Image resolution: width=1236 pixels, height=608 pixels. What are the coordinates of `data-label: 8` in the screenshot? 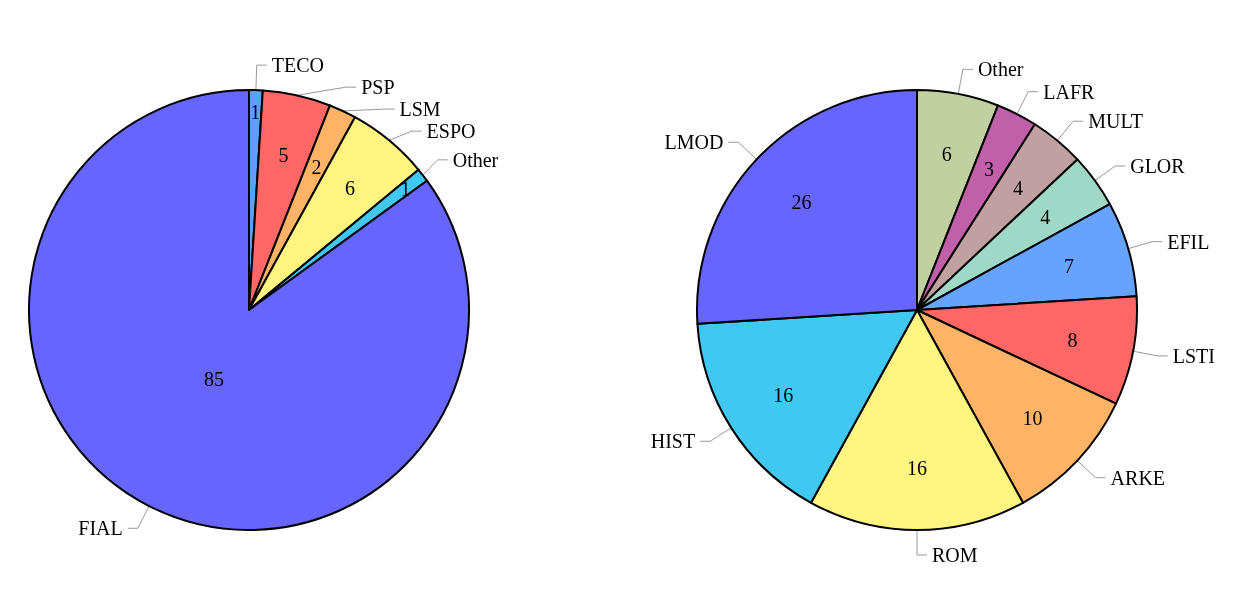 It's located at (1072, 339).